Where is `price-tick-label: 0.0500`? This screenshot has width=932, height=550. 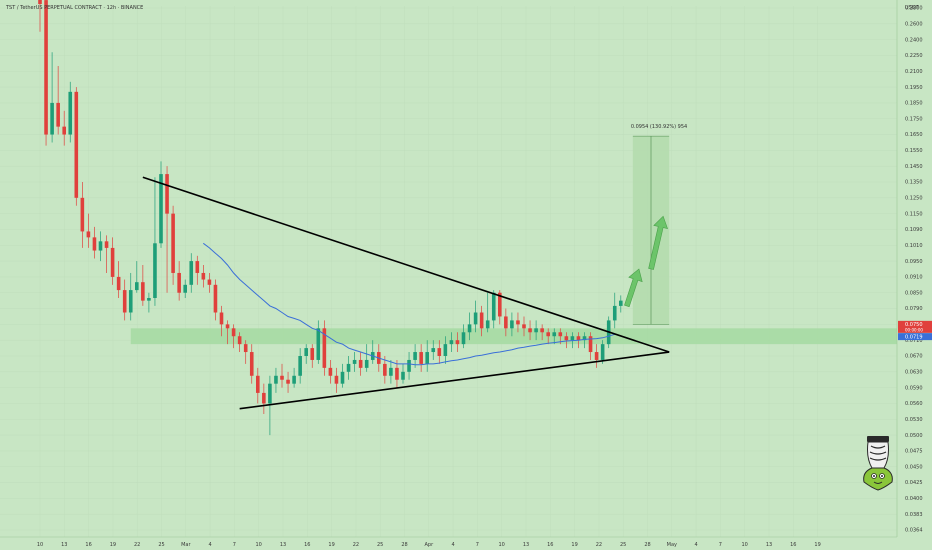 price-tick-label: 0.0500 is located at coordinates (914, 436).